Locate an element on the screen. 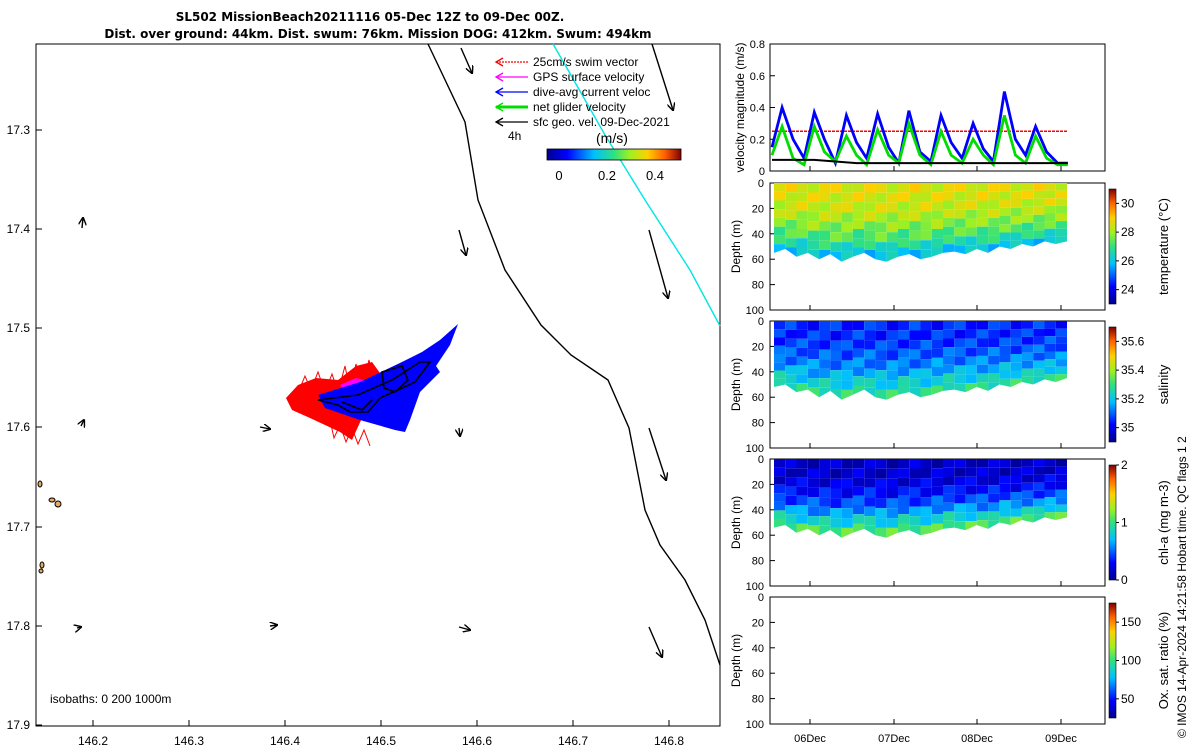 The image size is (1200, 750). colorbar-tick-label: 35.6 is located at coordinates (1133, 341).